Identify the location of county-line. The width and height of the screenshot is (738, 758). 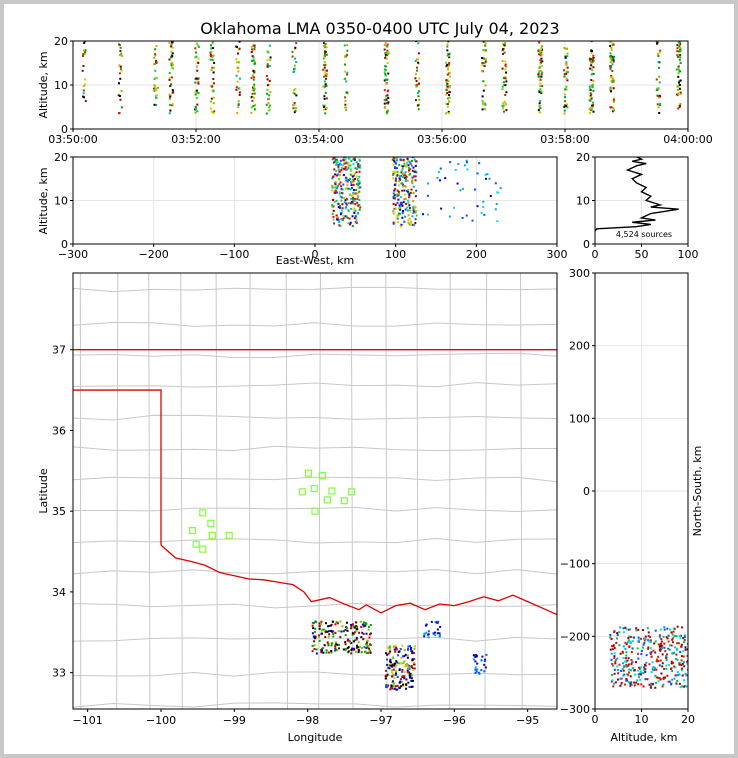
(315, 448).